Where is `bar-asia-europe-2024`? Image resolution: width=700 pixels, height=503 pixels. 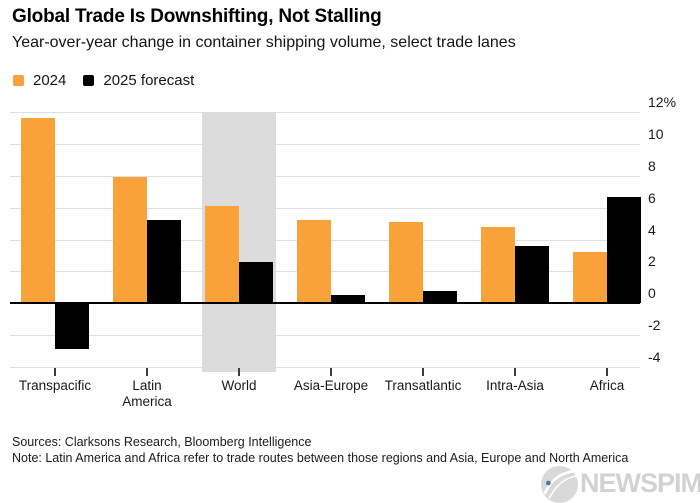
bar-asia-europe-2024 is located at coordinates (314, 262).